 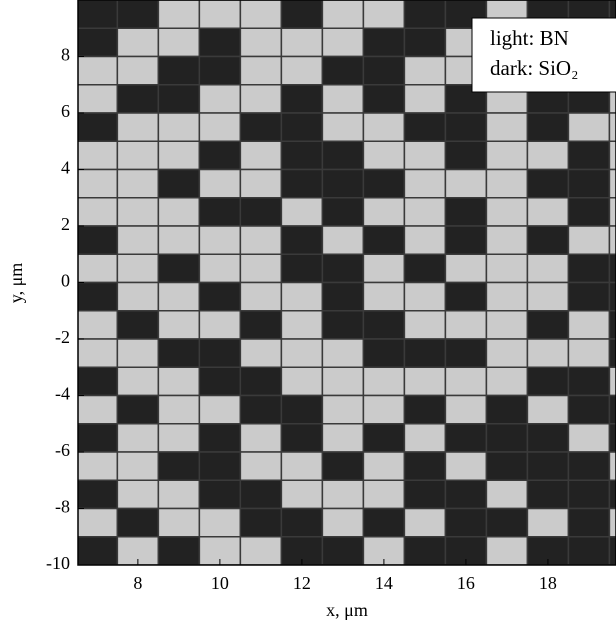 What do you see at coordinates (220, 583) in the screenshot?
I see `x-tick-label: 10` at bounding box center [220, 583].